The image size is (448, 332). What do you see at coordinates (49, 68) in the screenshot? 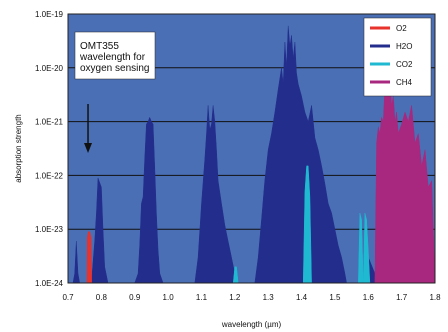
I see `y-tick-label: 1.0E-20` at bounding box center [49, 68].